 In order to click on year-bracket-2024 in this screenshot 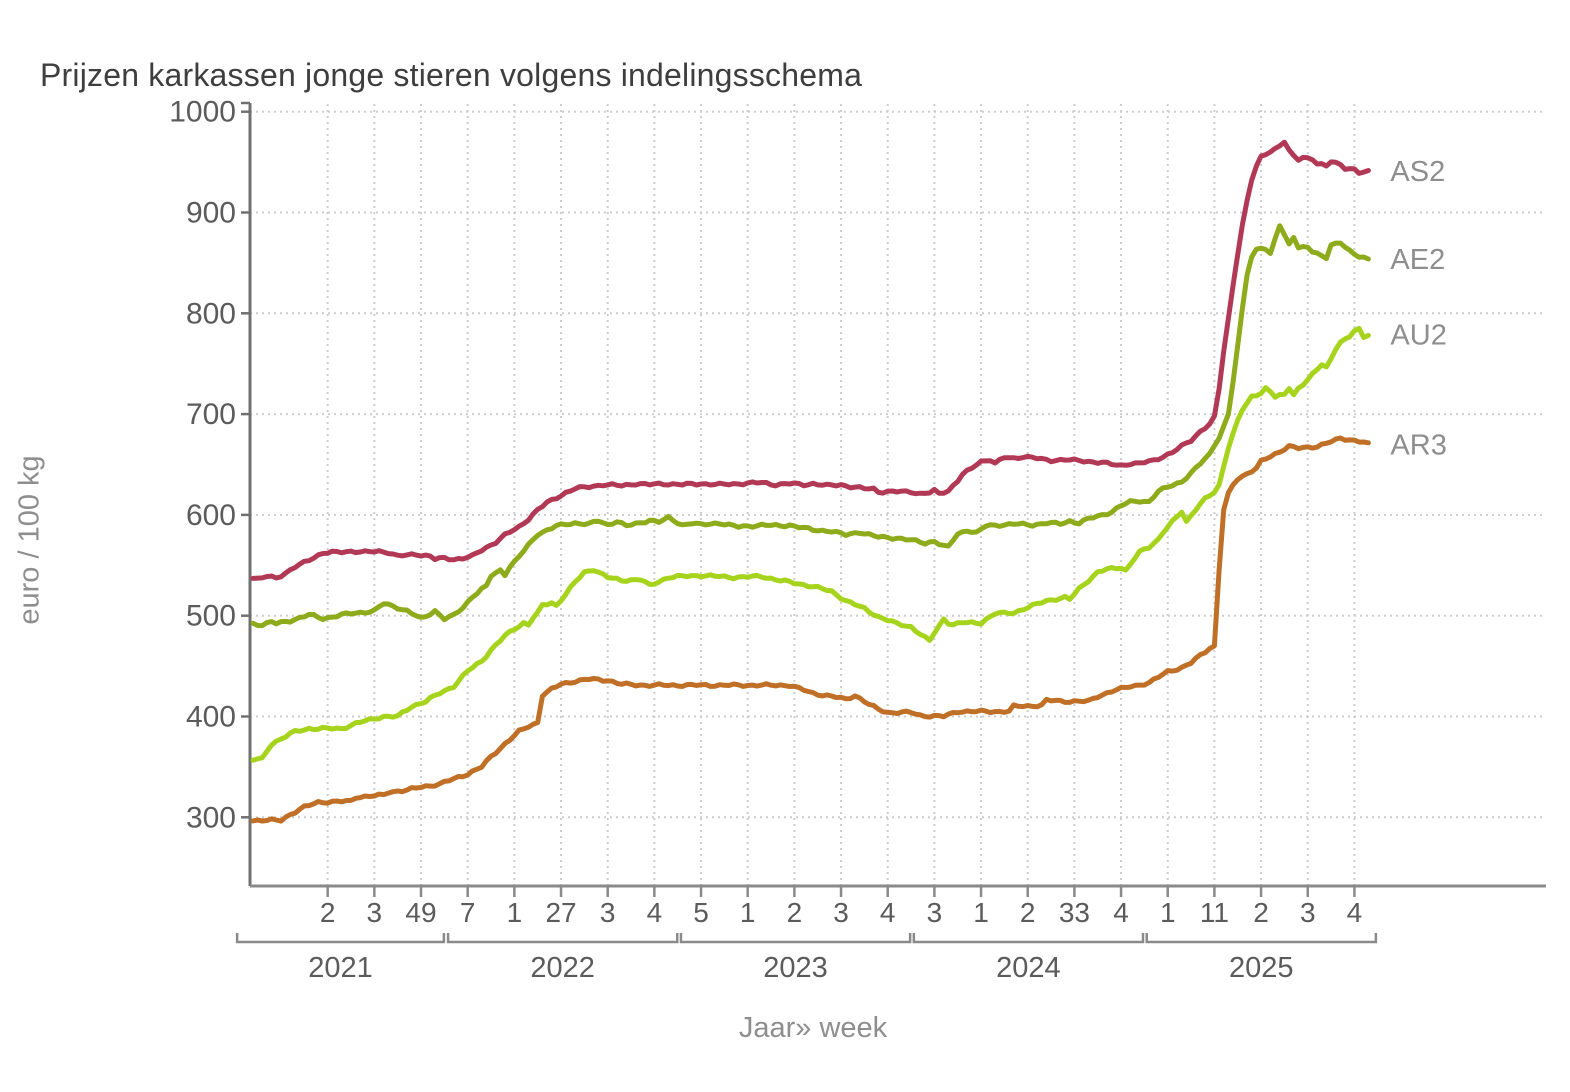, I will do `click(1028, 938)`.